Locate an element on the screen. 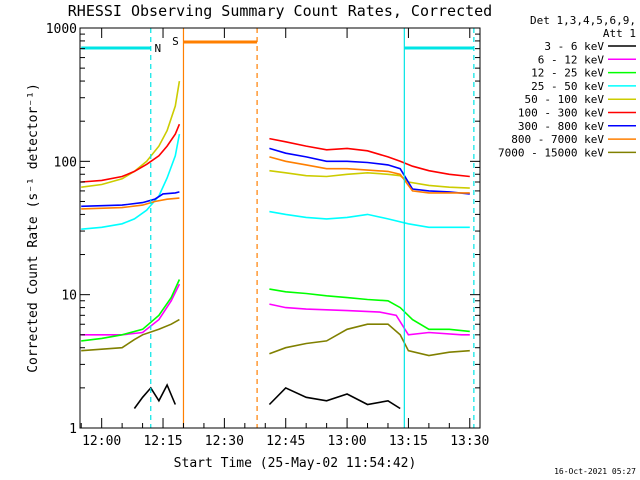  legend-label-4: 25 - 50 keV is located at coordinates (567, 86).